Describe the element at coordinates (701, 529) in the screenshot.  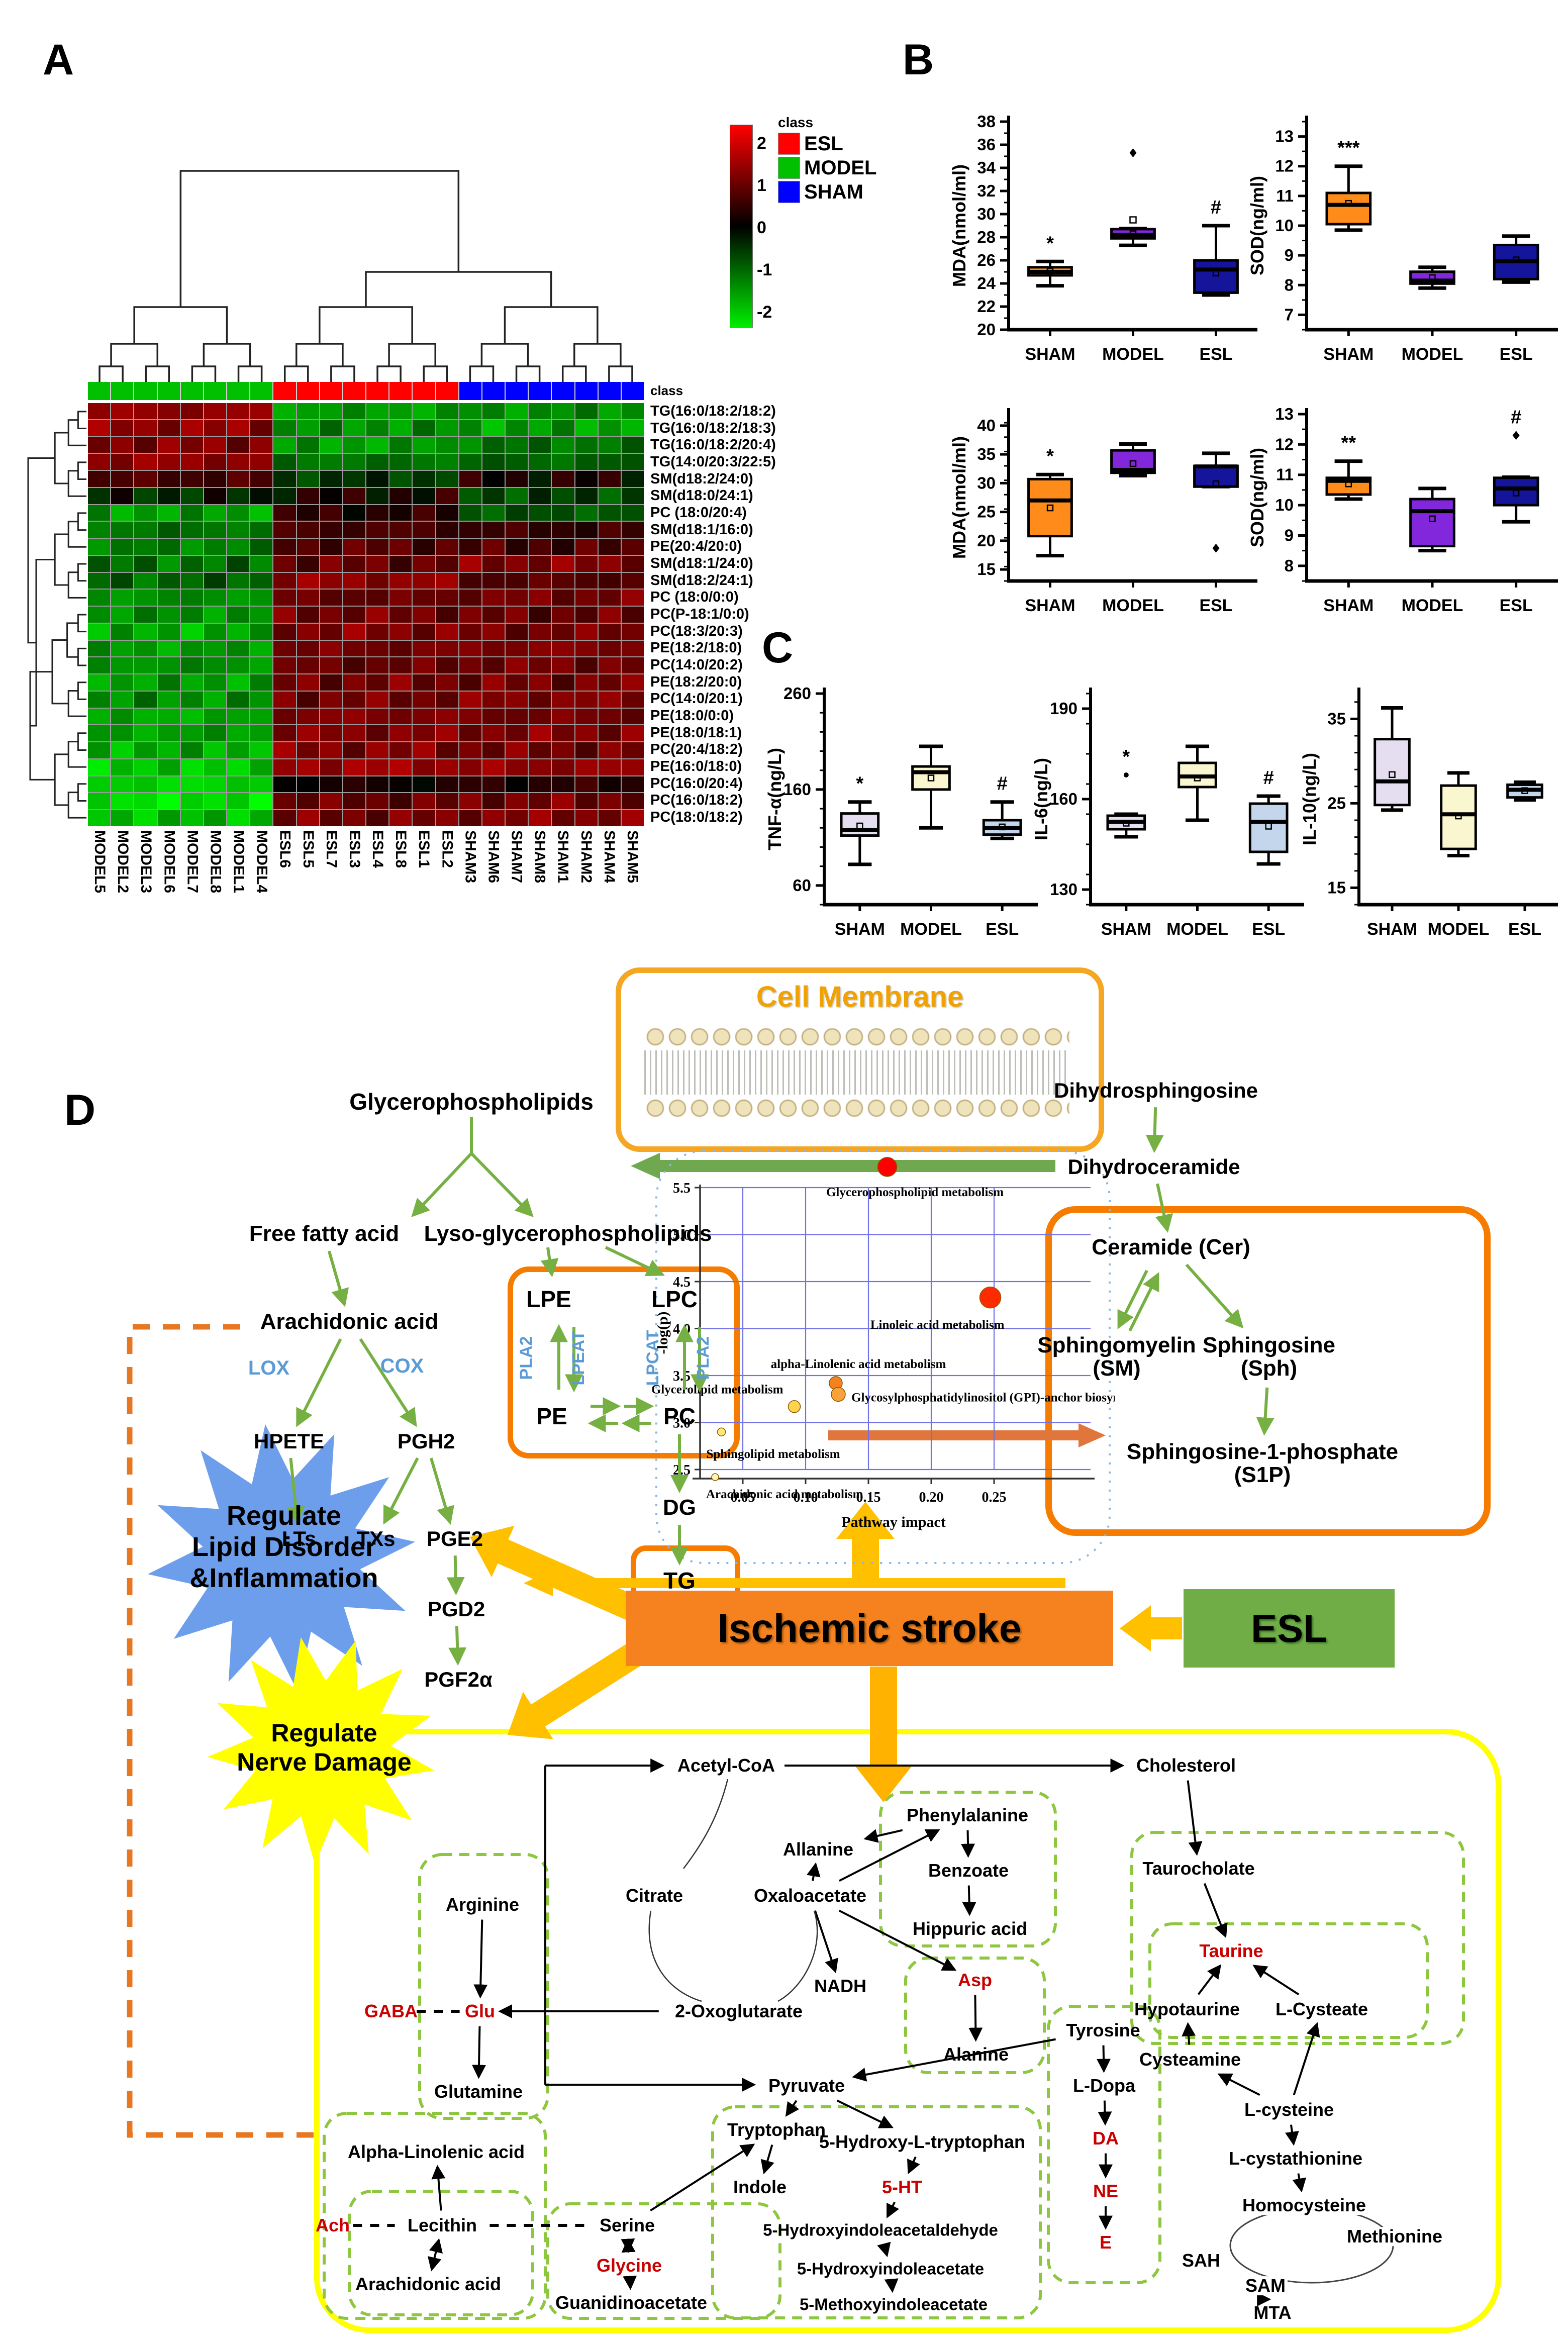
I see `heatmap-row-label: SM(d18:1/16:0)` at that location.